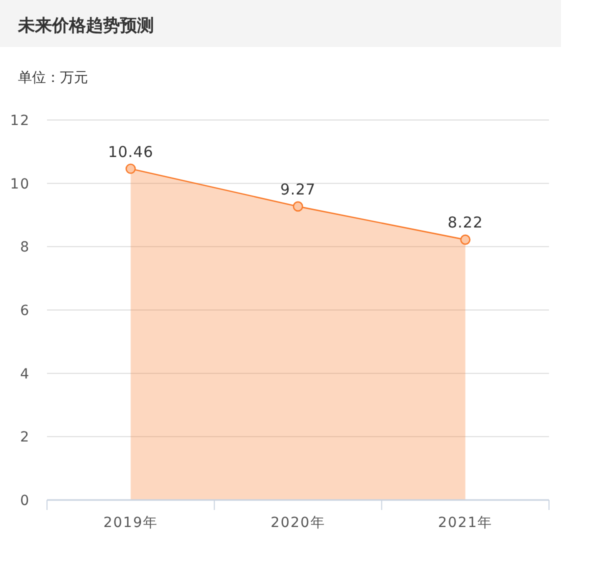 Image resolution: width=616 pixels, height=567 pixels. I want to click on data-label: 9.27, so click(298, 189).